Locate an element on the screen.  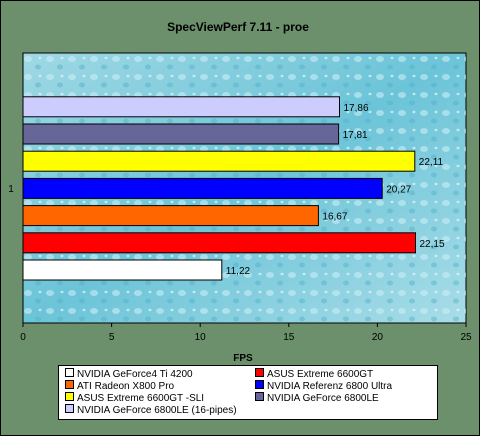
legend-label: NVIDIA GeForce4 Ti 4200 is located at coordinates (135, 374).